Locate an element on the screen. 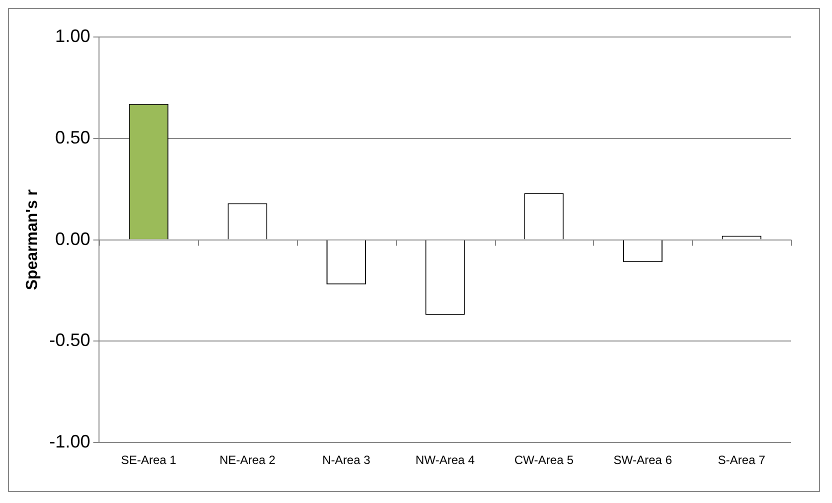 The image size is (832, 503). x-tick-label: CW-Area 5 is located at coordinates (544, 460).